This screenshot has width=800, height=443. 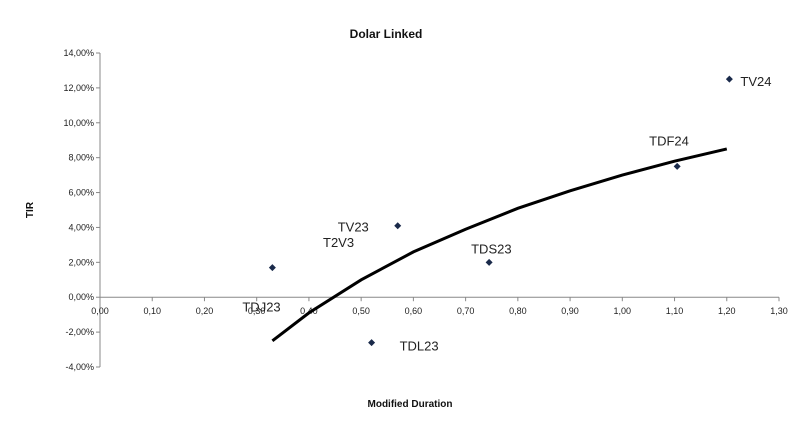 I want to click on data-point-label: TV24, so click(x=755, y=81).